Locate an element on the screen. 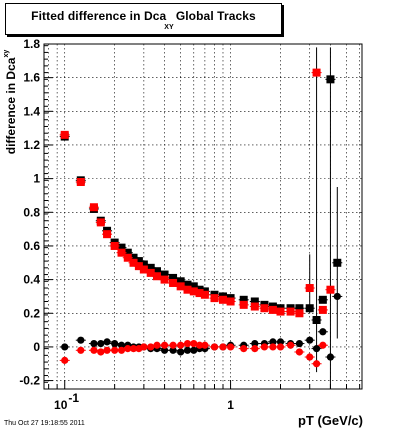 This screenshot has width=400, height=433. y-tick-label: 0.8 is located at coordinates (31, 212).